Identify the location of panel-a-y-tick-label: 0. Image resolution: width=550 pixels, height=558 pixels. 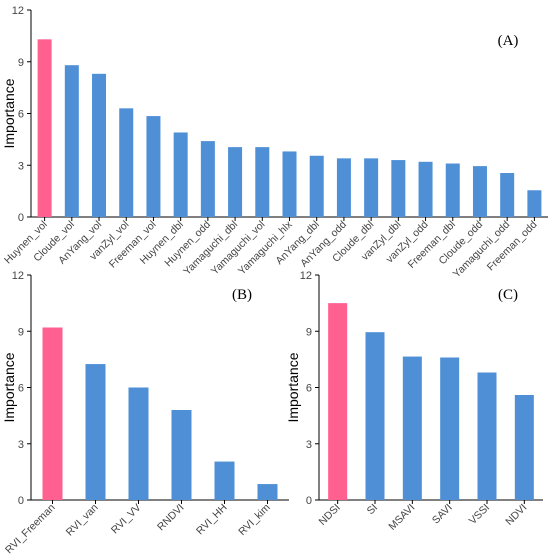
(21, 218).